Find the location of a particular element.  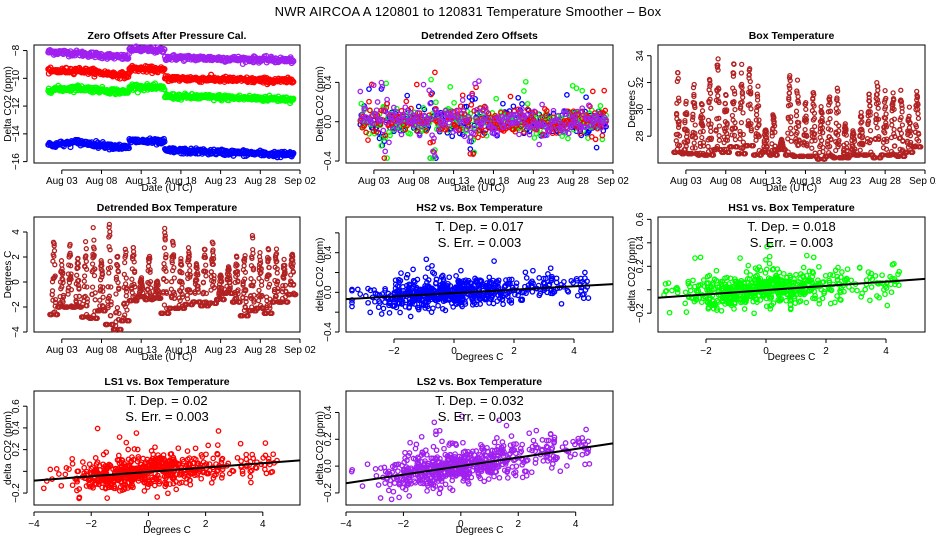

series-ls2 is located at coordinates (171, 55).